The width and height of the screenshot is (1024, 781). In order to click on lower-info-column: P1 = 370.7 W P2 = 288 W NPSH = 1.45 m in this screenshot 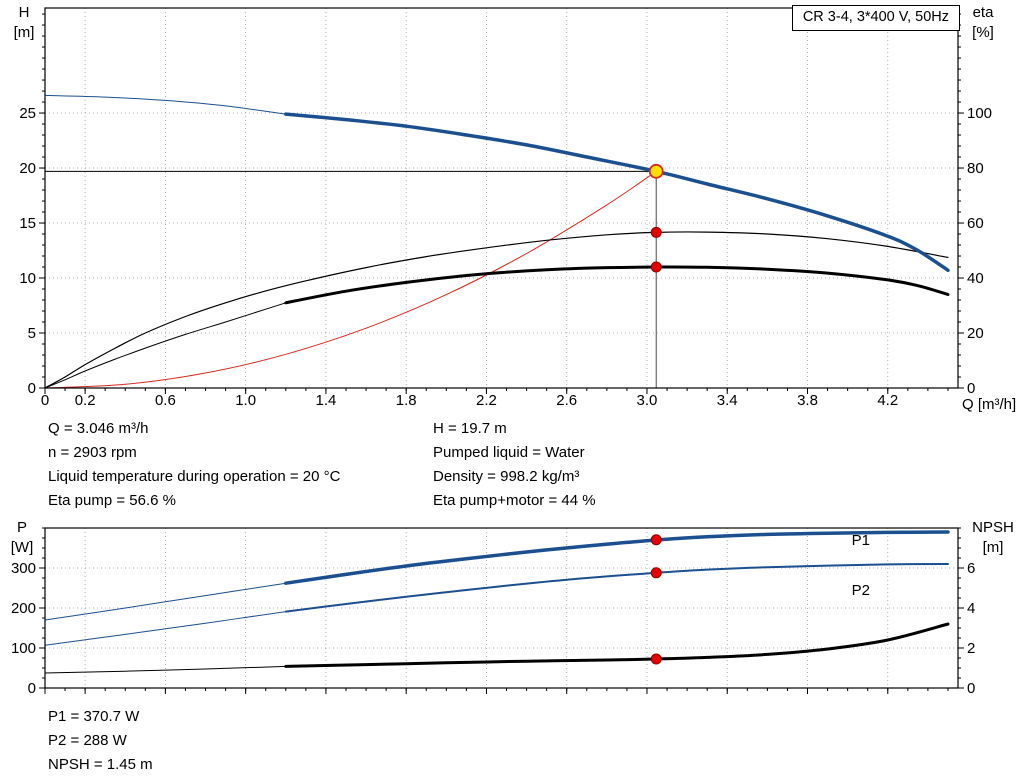, I will do `click(100, 741)`.